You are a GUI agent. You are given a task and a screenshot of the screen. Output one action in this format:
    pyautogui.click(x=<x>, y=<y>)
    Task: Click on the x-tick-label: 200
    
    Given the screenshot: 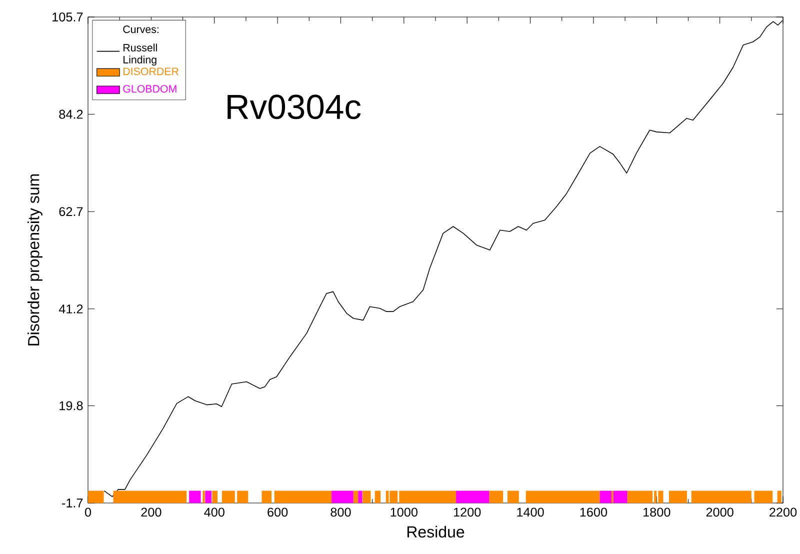 What is the action you would take?
    pyautogui.click(x=151, y=512)
    